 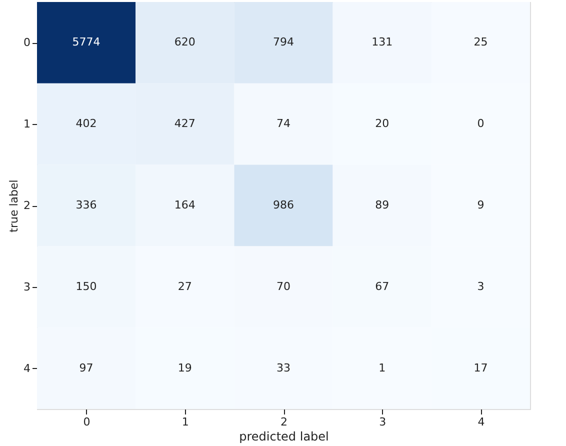 I want to click on data-label: 620, so click(x=185, y=42).